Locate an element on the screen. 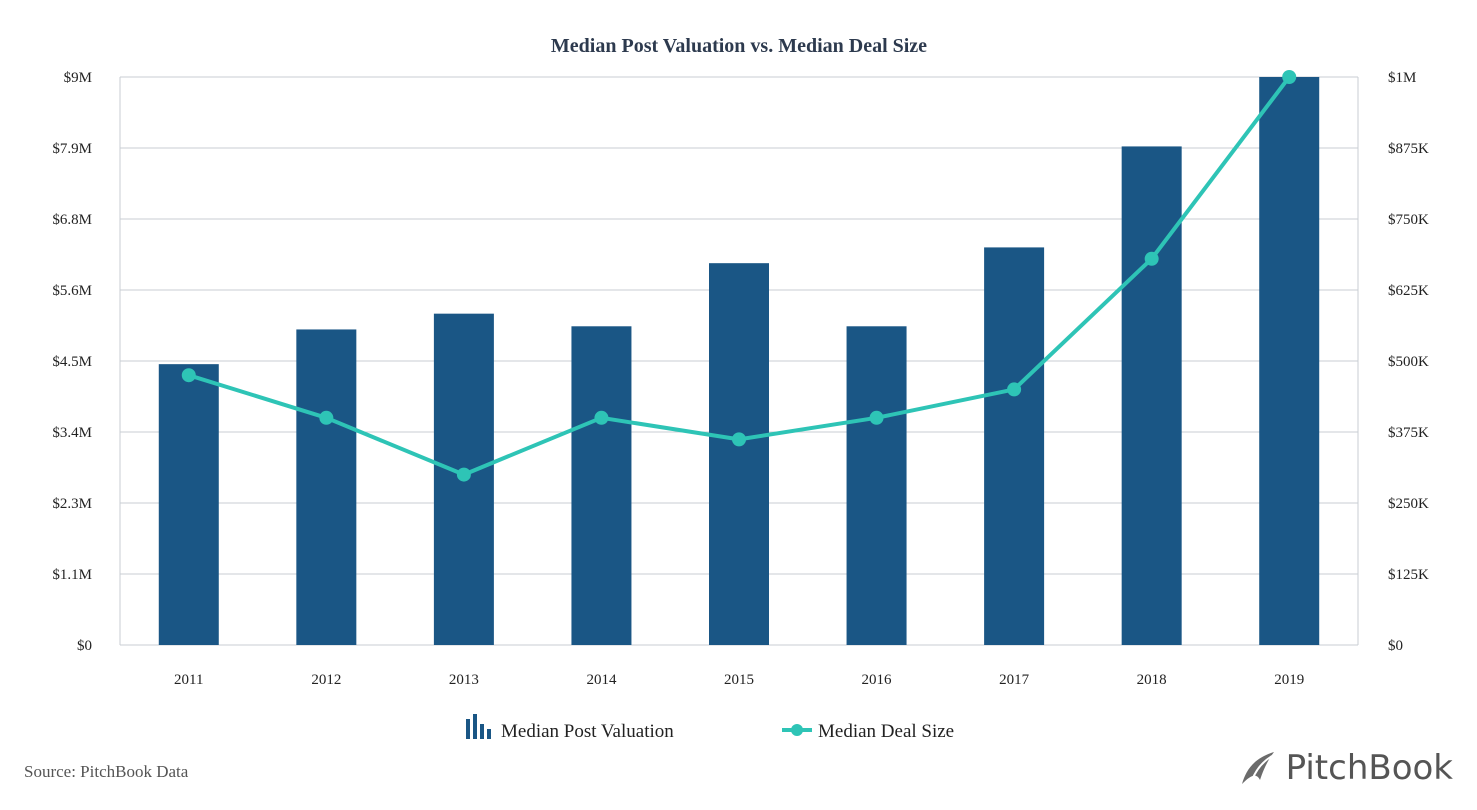  x-tick-label: 2014 is located at coordinates (601, 680).